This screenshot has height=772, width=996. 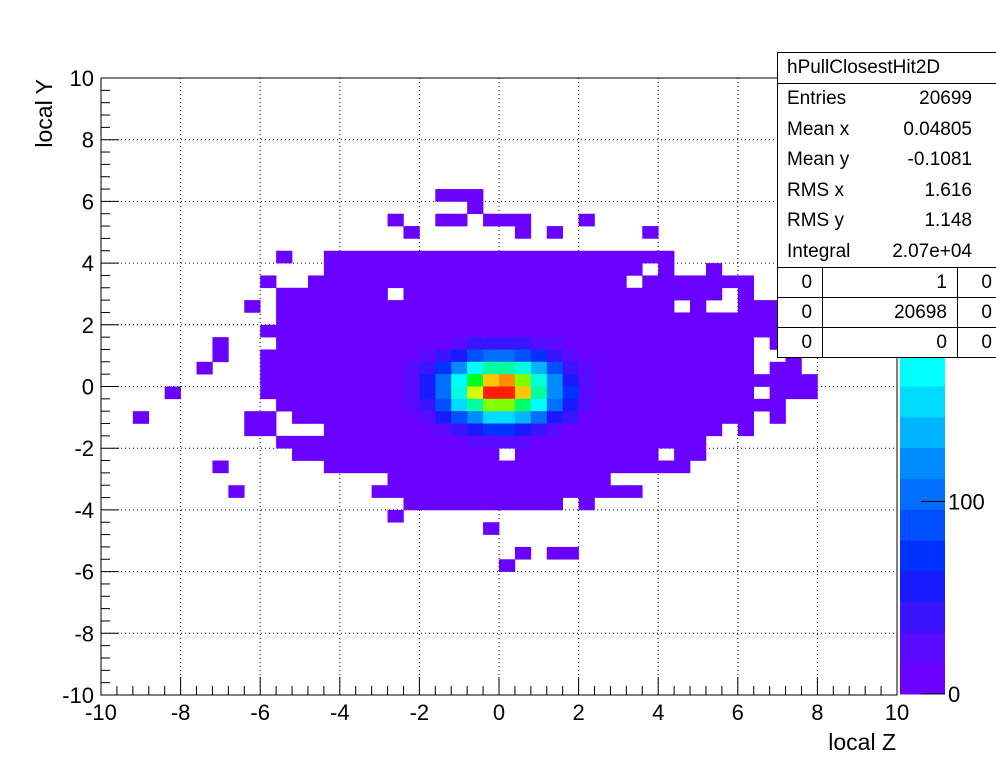 I want to click on stats-title: hPullClosestHit2D, so click(x=887, y=68).